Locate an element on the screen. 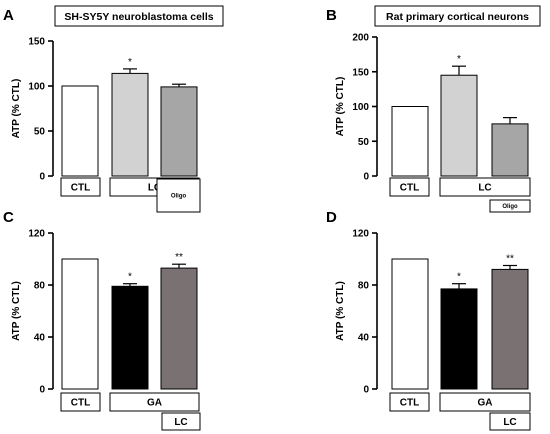 The image size is (550, 434). panel-letter: B is located at coordinates (331, 15).